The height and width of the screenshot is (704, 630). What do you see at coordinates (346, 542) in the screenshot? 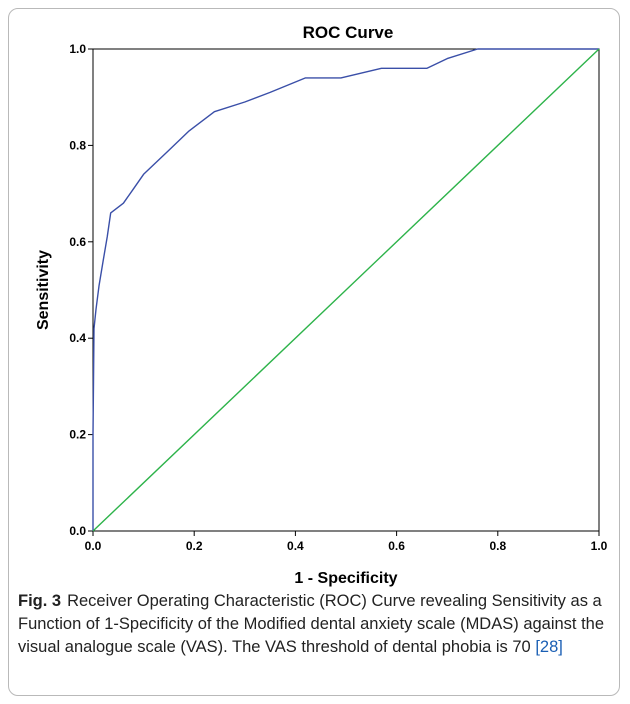
I see `x-axis: 0.0 0.2 0.4 0.6 0.8 1.0` at bounding box center [346, 542].